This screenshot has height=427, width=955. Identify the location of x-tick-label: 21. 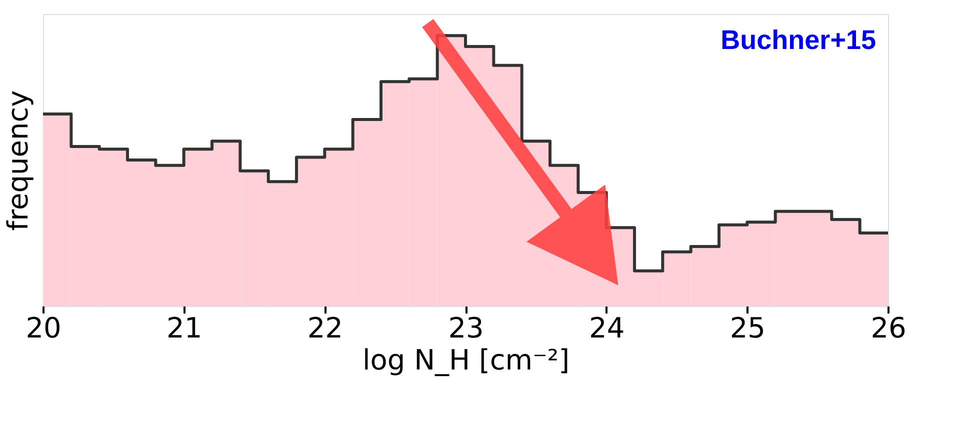
(184, 328).